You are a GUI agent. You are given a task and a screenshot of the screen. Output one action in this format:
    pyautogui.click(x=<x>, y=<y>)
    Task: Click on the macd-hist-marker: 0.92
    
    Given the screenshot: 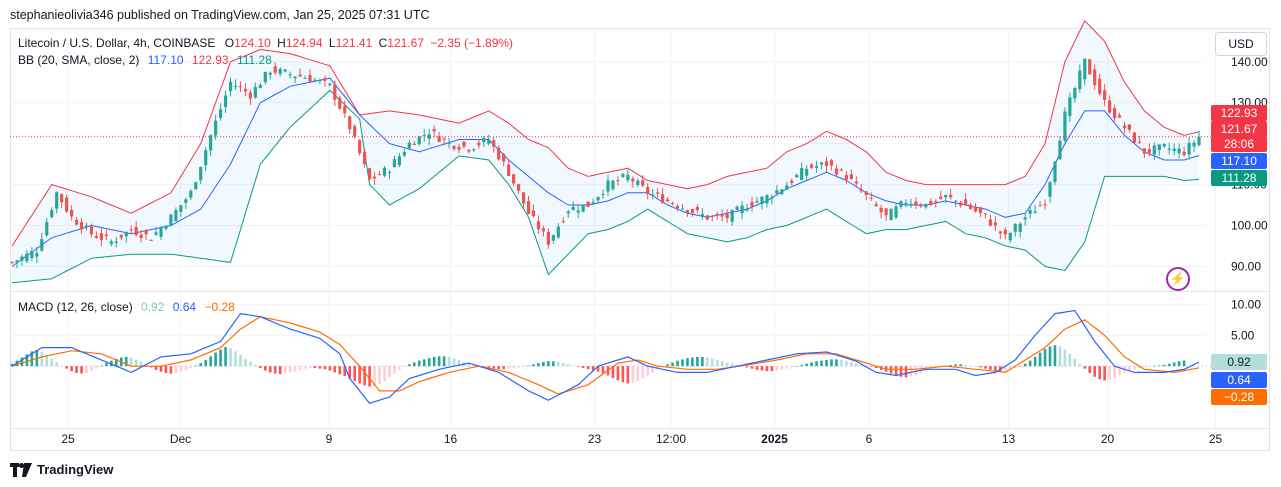 What is the action you would take?
    pyautogui.click(x=1239, y=362)
    